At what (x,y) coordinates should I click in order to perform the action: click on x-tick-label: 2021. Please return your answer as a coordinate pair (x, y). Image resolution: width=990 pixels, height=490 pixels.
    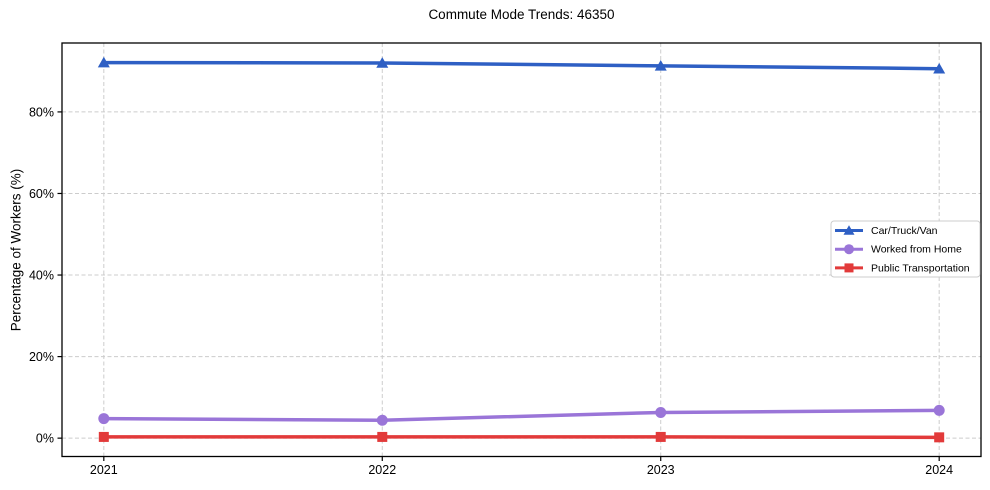
    Looking at the image, I should click on (104, 470).